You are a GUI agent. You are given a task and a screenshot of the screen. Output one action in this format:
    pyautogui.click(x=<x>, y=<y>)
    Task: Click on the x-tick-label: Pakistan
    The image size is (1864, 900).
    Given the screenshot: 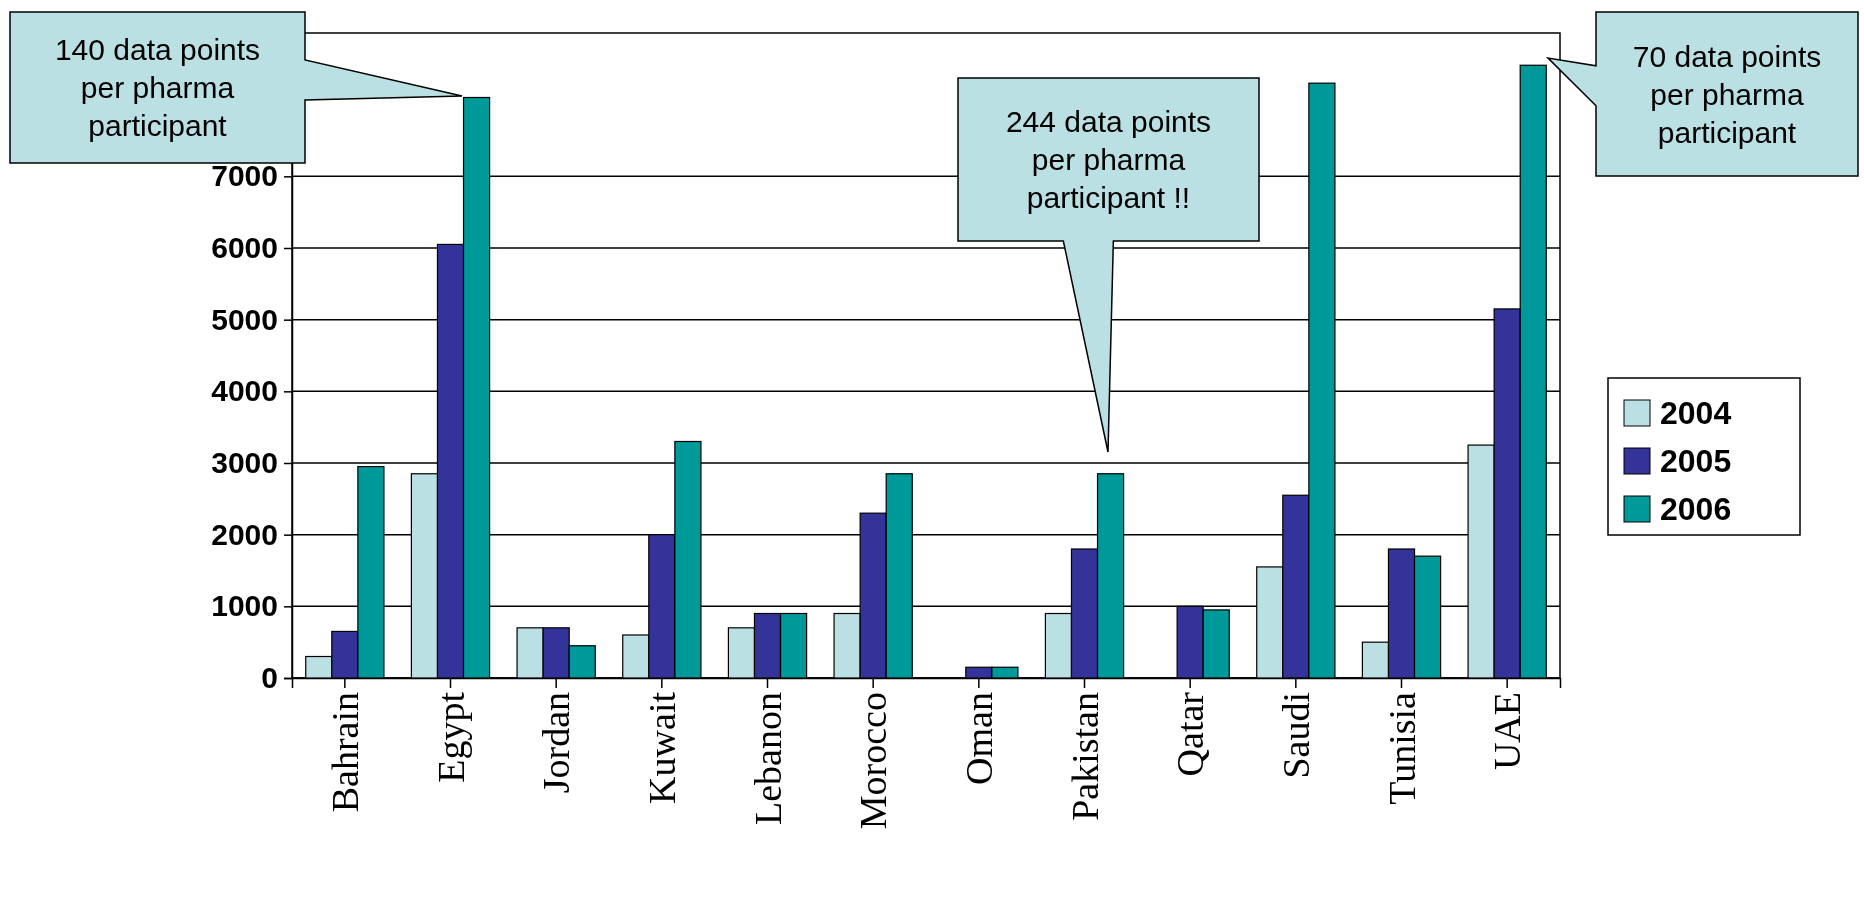 What is the action you would take?
    pyautogui.click(x=1084, y=756)
    